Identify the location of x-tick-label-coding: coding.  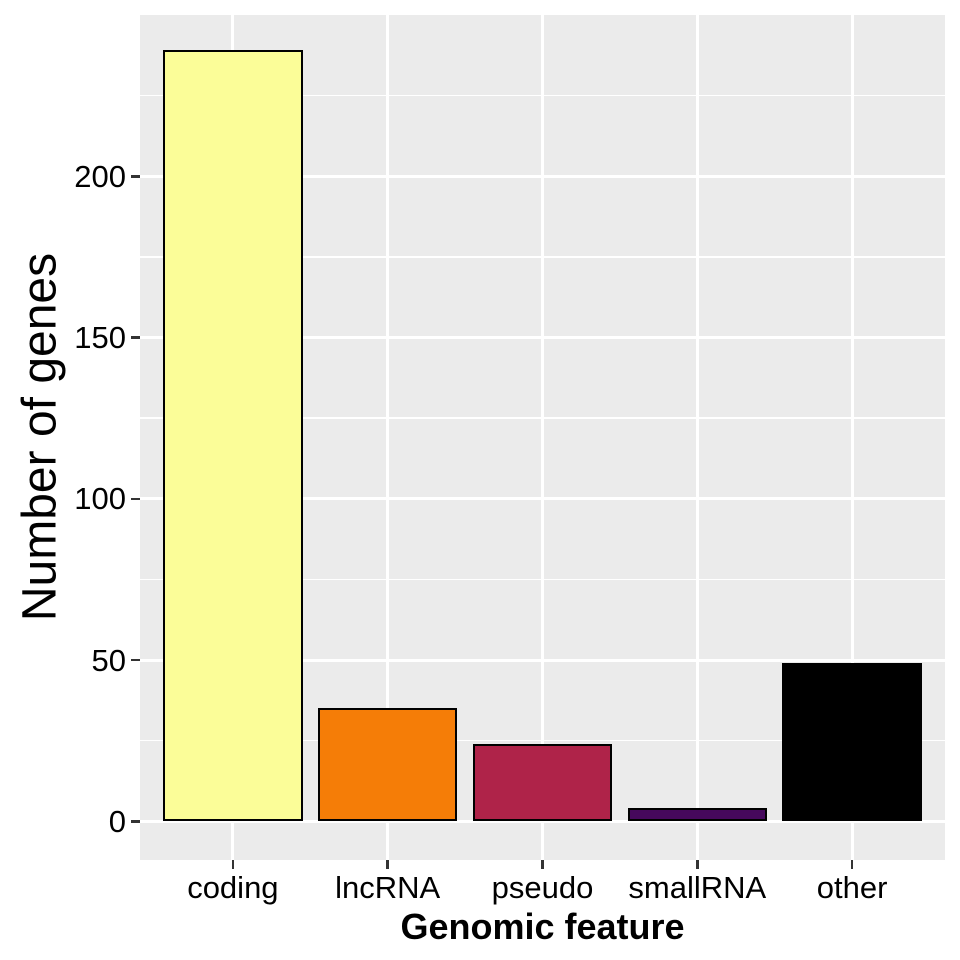
(233, 887).